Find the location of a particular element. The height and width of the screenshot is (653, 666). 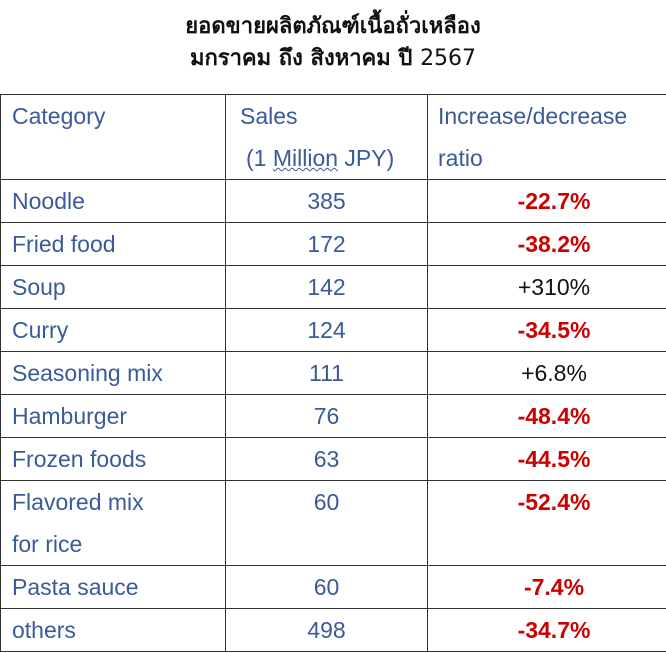

table-row: Hamburger 76 -48.4% is located at coordinates (333, 416).